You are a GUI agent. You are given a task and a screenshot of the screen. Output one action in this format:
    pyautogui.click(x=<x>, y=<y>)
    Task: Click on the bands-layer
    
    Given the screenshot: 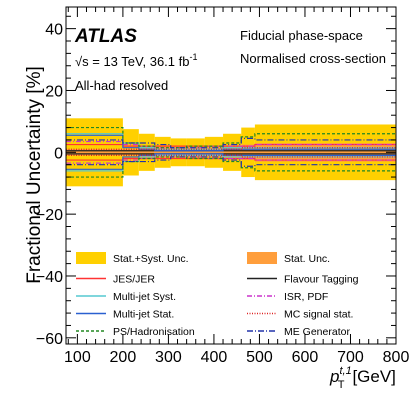 What is the action you would take?
    pyautogui.click(x=231, y=152)
    